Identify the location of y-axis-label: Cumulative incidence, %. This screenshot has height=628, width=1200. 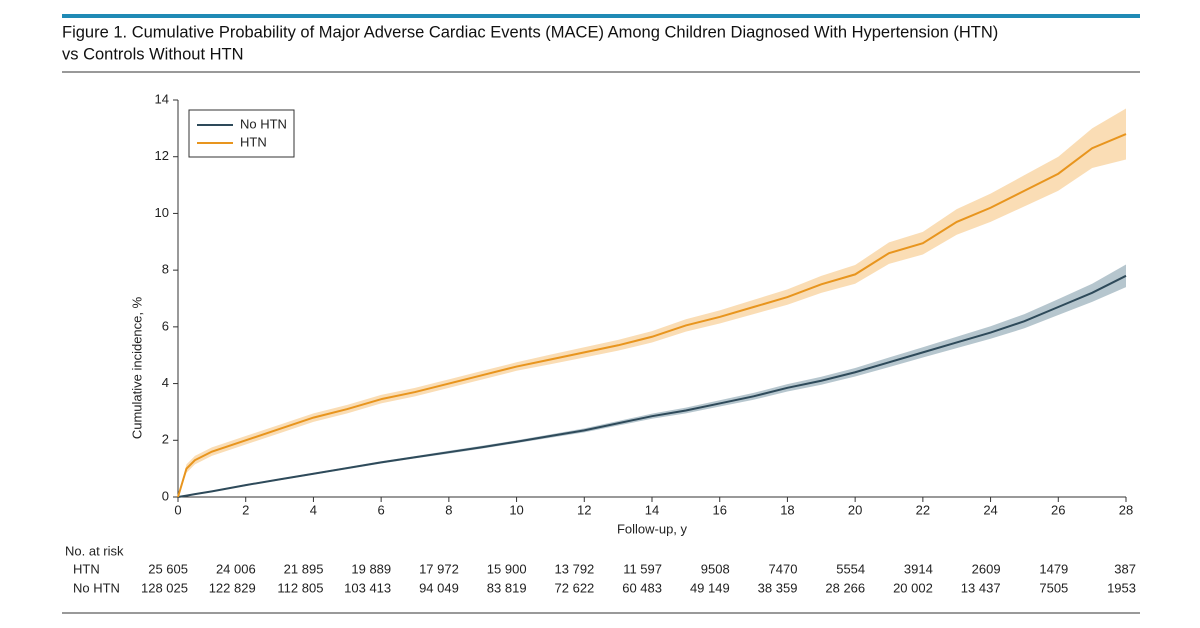
(136, 367).